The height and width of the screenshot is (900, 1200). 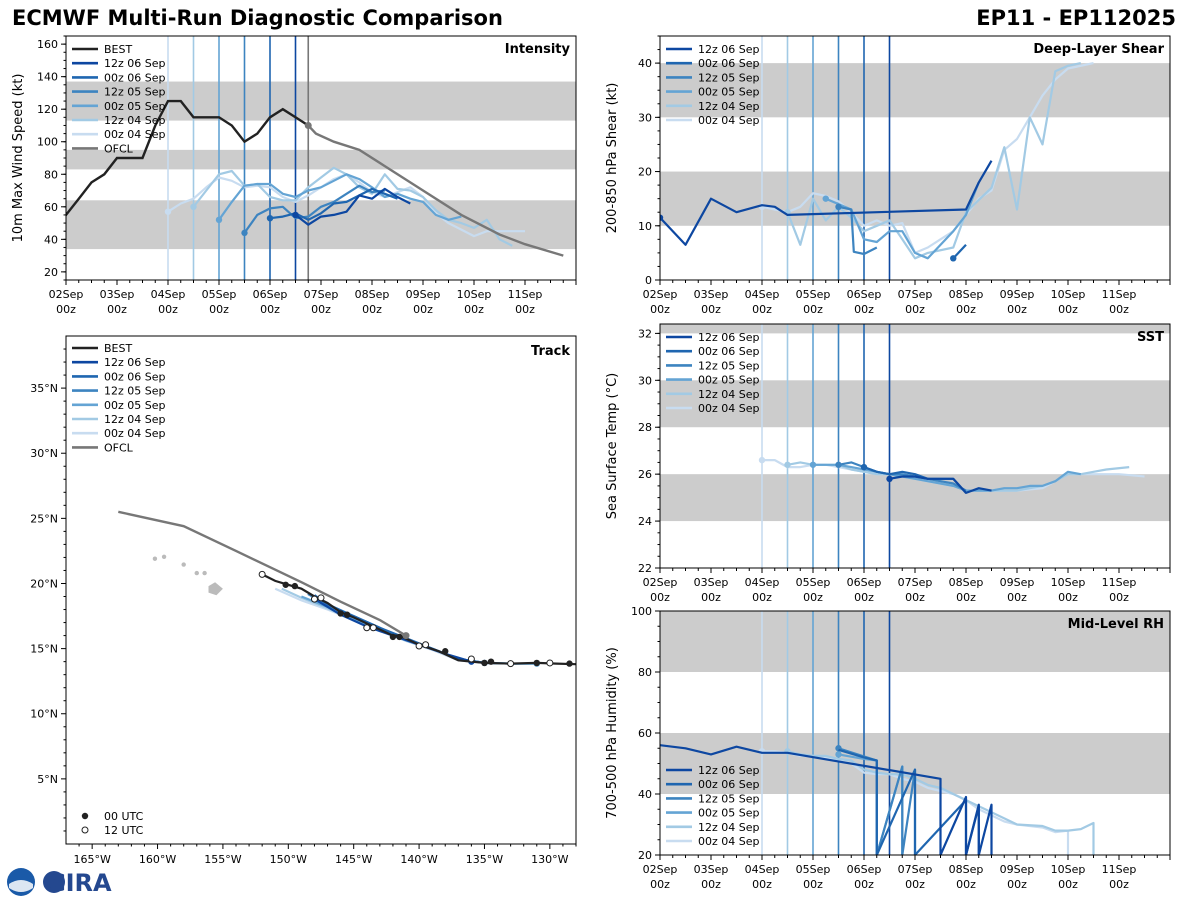 I want to click on track-legend-label: 12z 04 Sep, so click(x=135, y=419).